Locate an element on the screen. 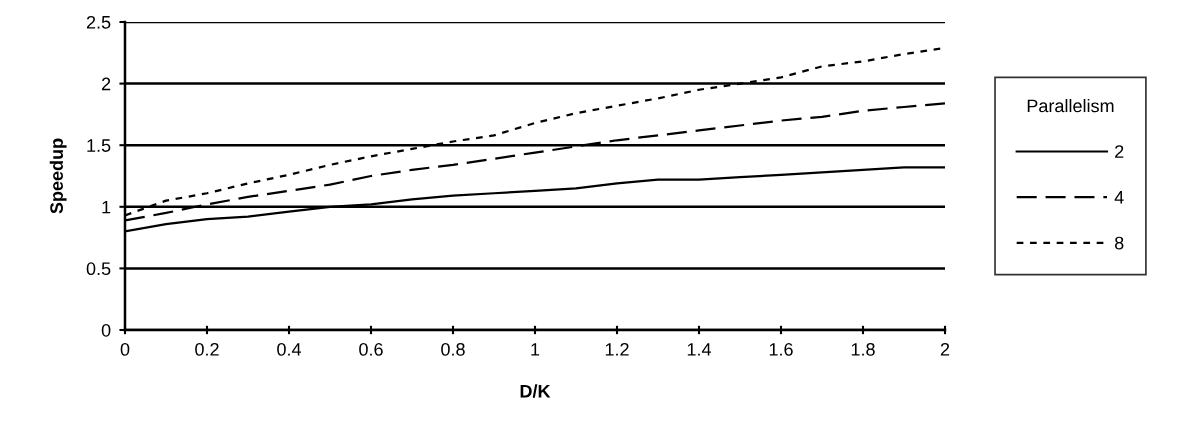 This screenshot has height=445, width=1199. y-tick-label: 0.5 is located at coordinates (98, 269).